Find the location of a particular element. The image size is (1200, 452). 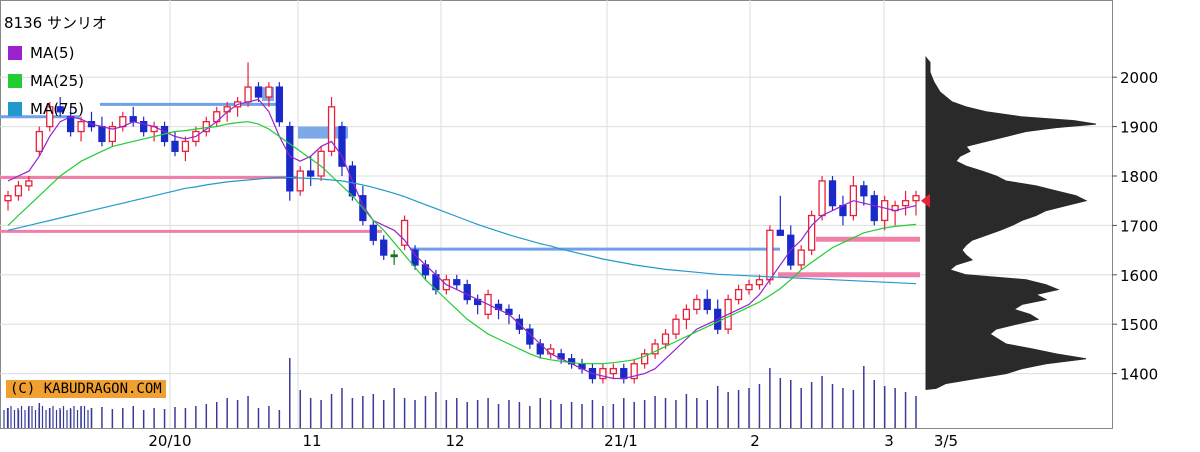

y-tick-label: 1700 is located at coordinates (1139, 226).